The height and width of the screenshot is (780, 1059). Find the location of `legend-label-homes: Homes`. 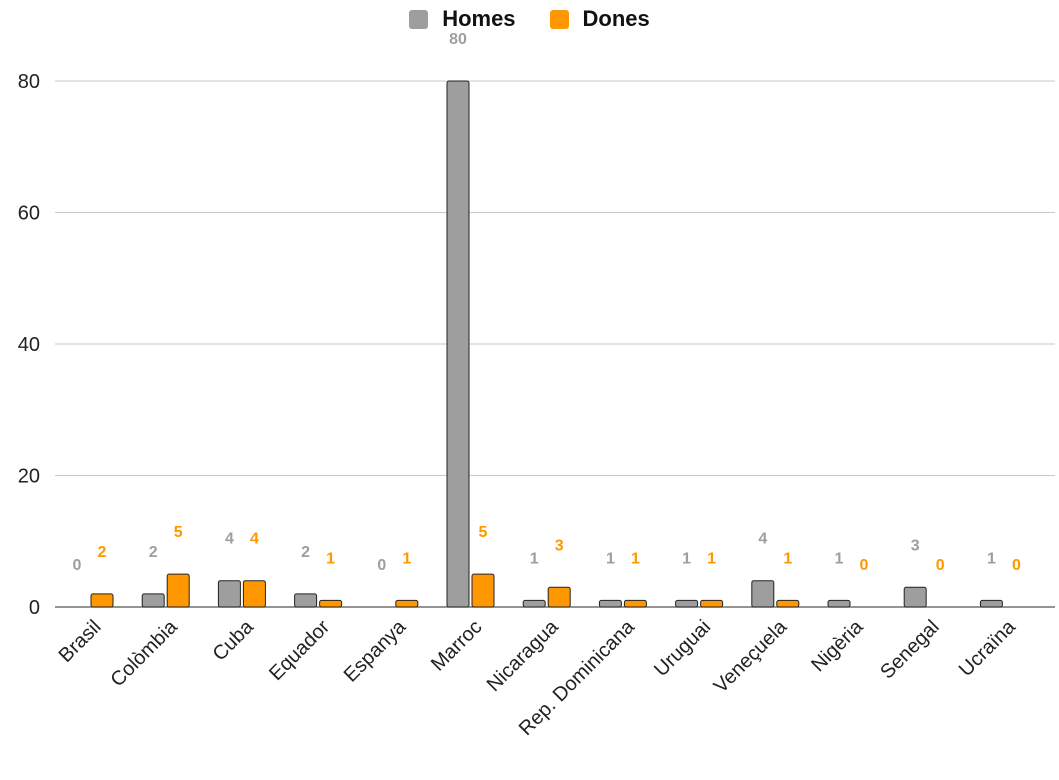

legend-label-homes: Homes is located at coordinates (479, 18).